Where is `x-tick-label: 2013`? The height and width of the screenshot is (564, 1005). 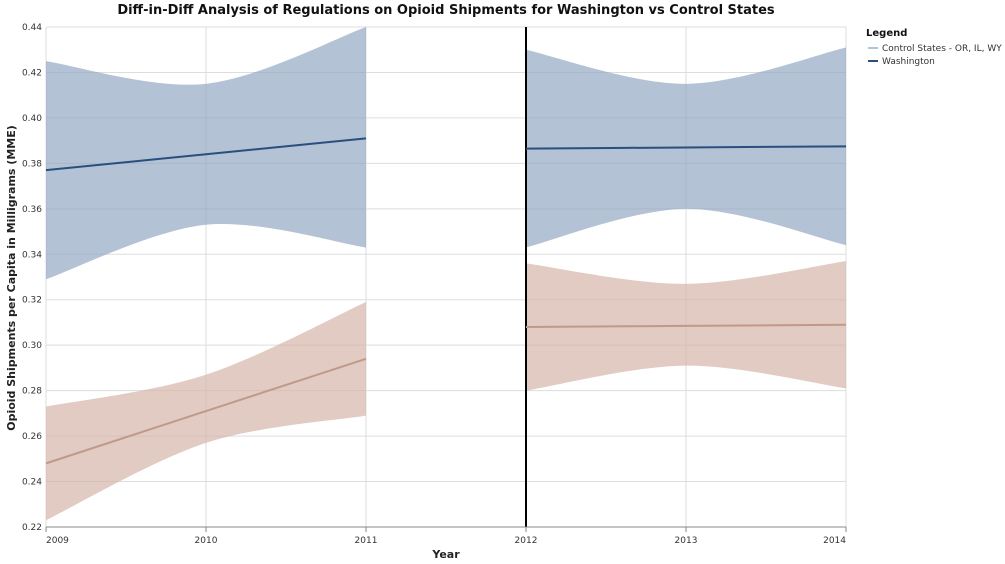
x-tick-label: 2013 is located at coordinates (686, 541).